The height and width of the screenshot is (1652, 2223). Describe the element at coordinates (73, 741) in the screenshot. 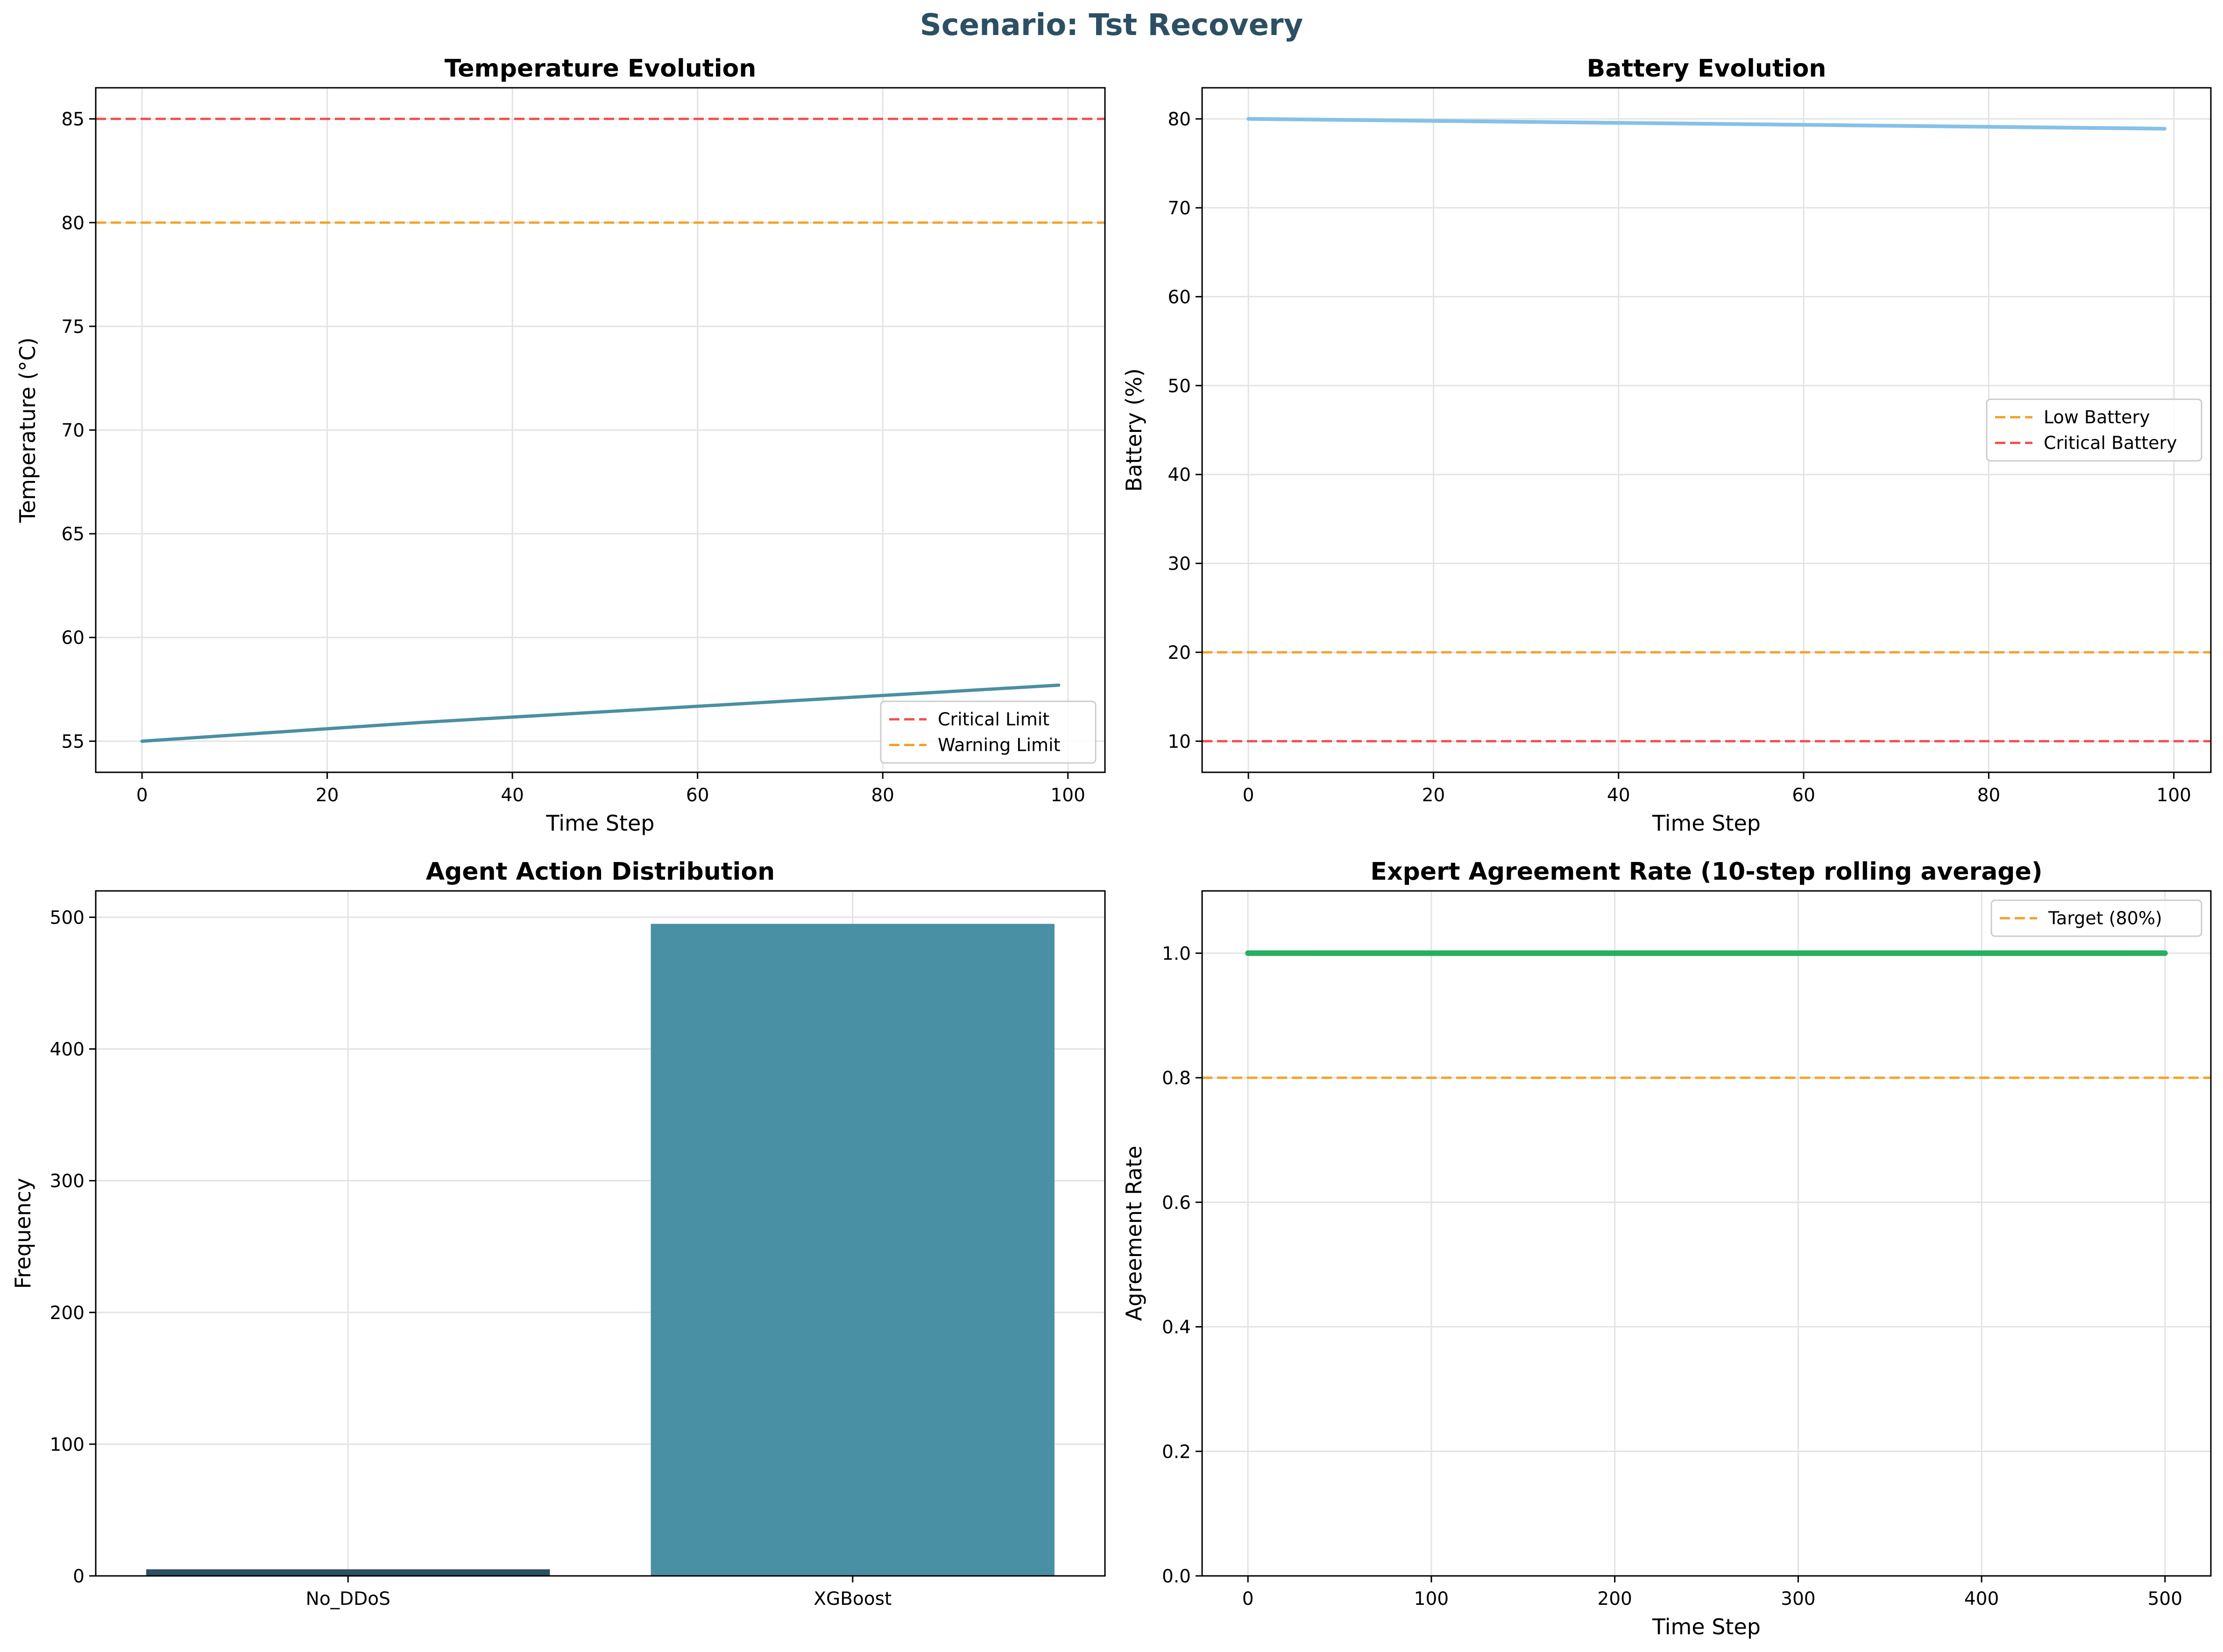

I see `y-tick-label: 55` at that location.